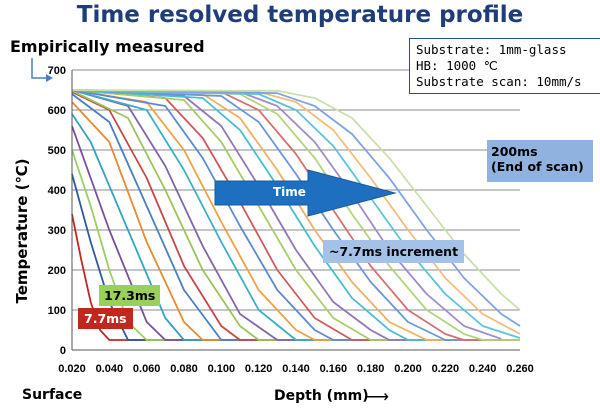 The height and width of the screenshot is (415, 600). What do you see at coordinates (147, 369) in the screenshot?
I see `x-tick-label: 0.060` at bounding box center [147, 369].